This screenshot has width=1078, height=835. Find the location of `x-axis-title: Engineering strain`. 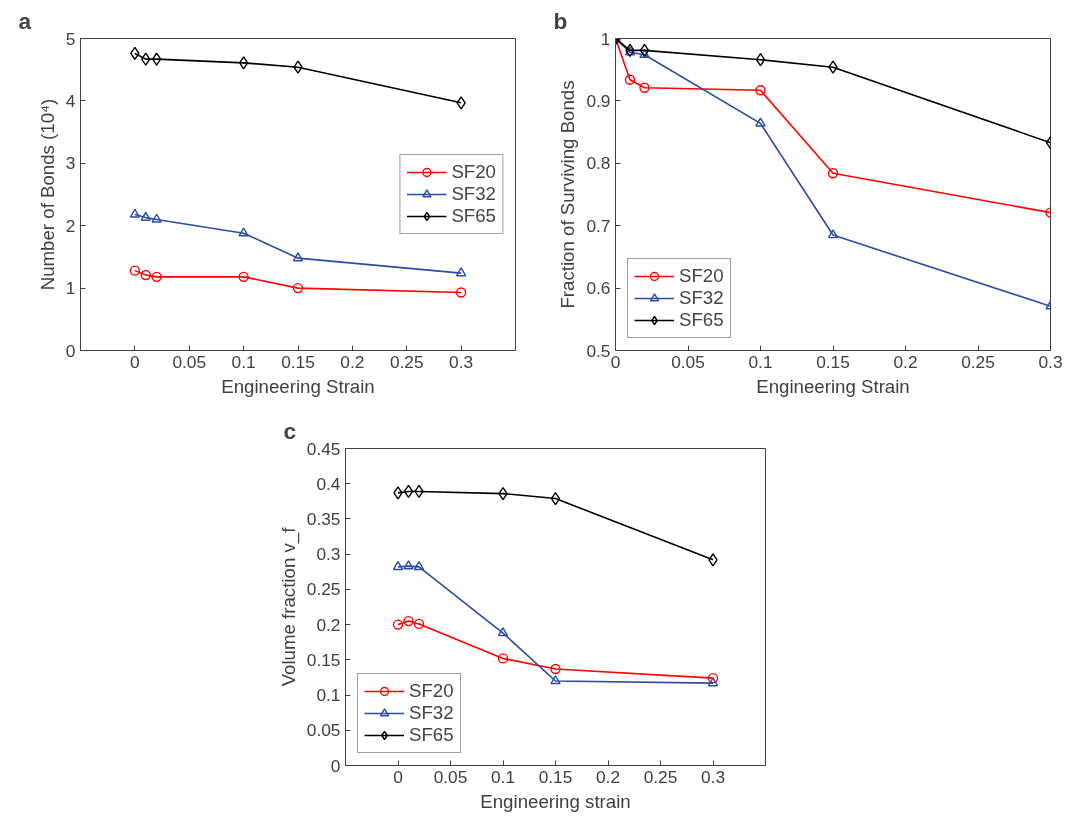

x-axis-title: Engineering strain is located at coordinates (555, 801).